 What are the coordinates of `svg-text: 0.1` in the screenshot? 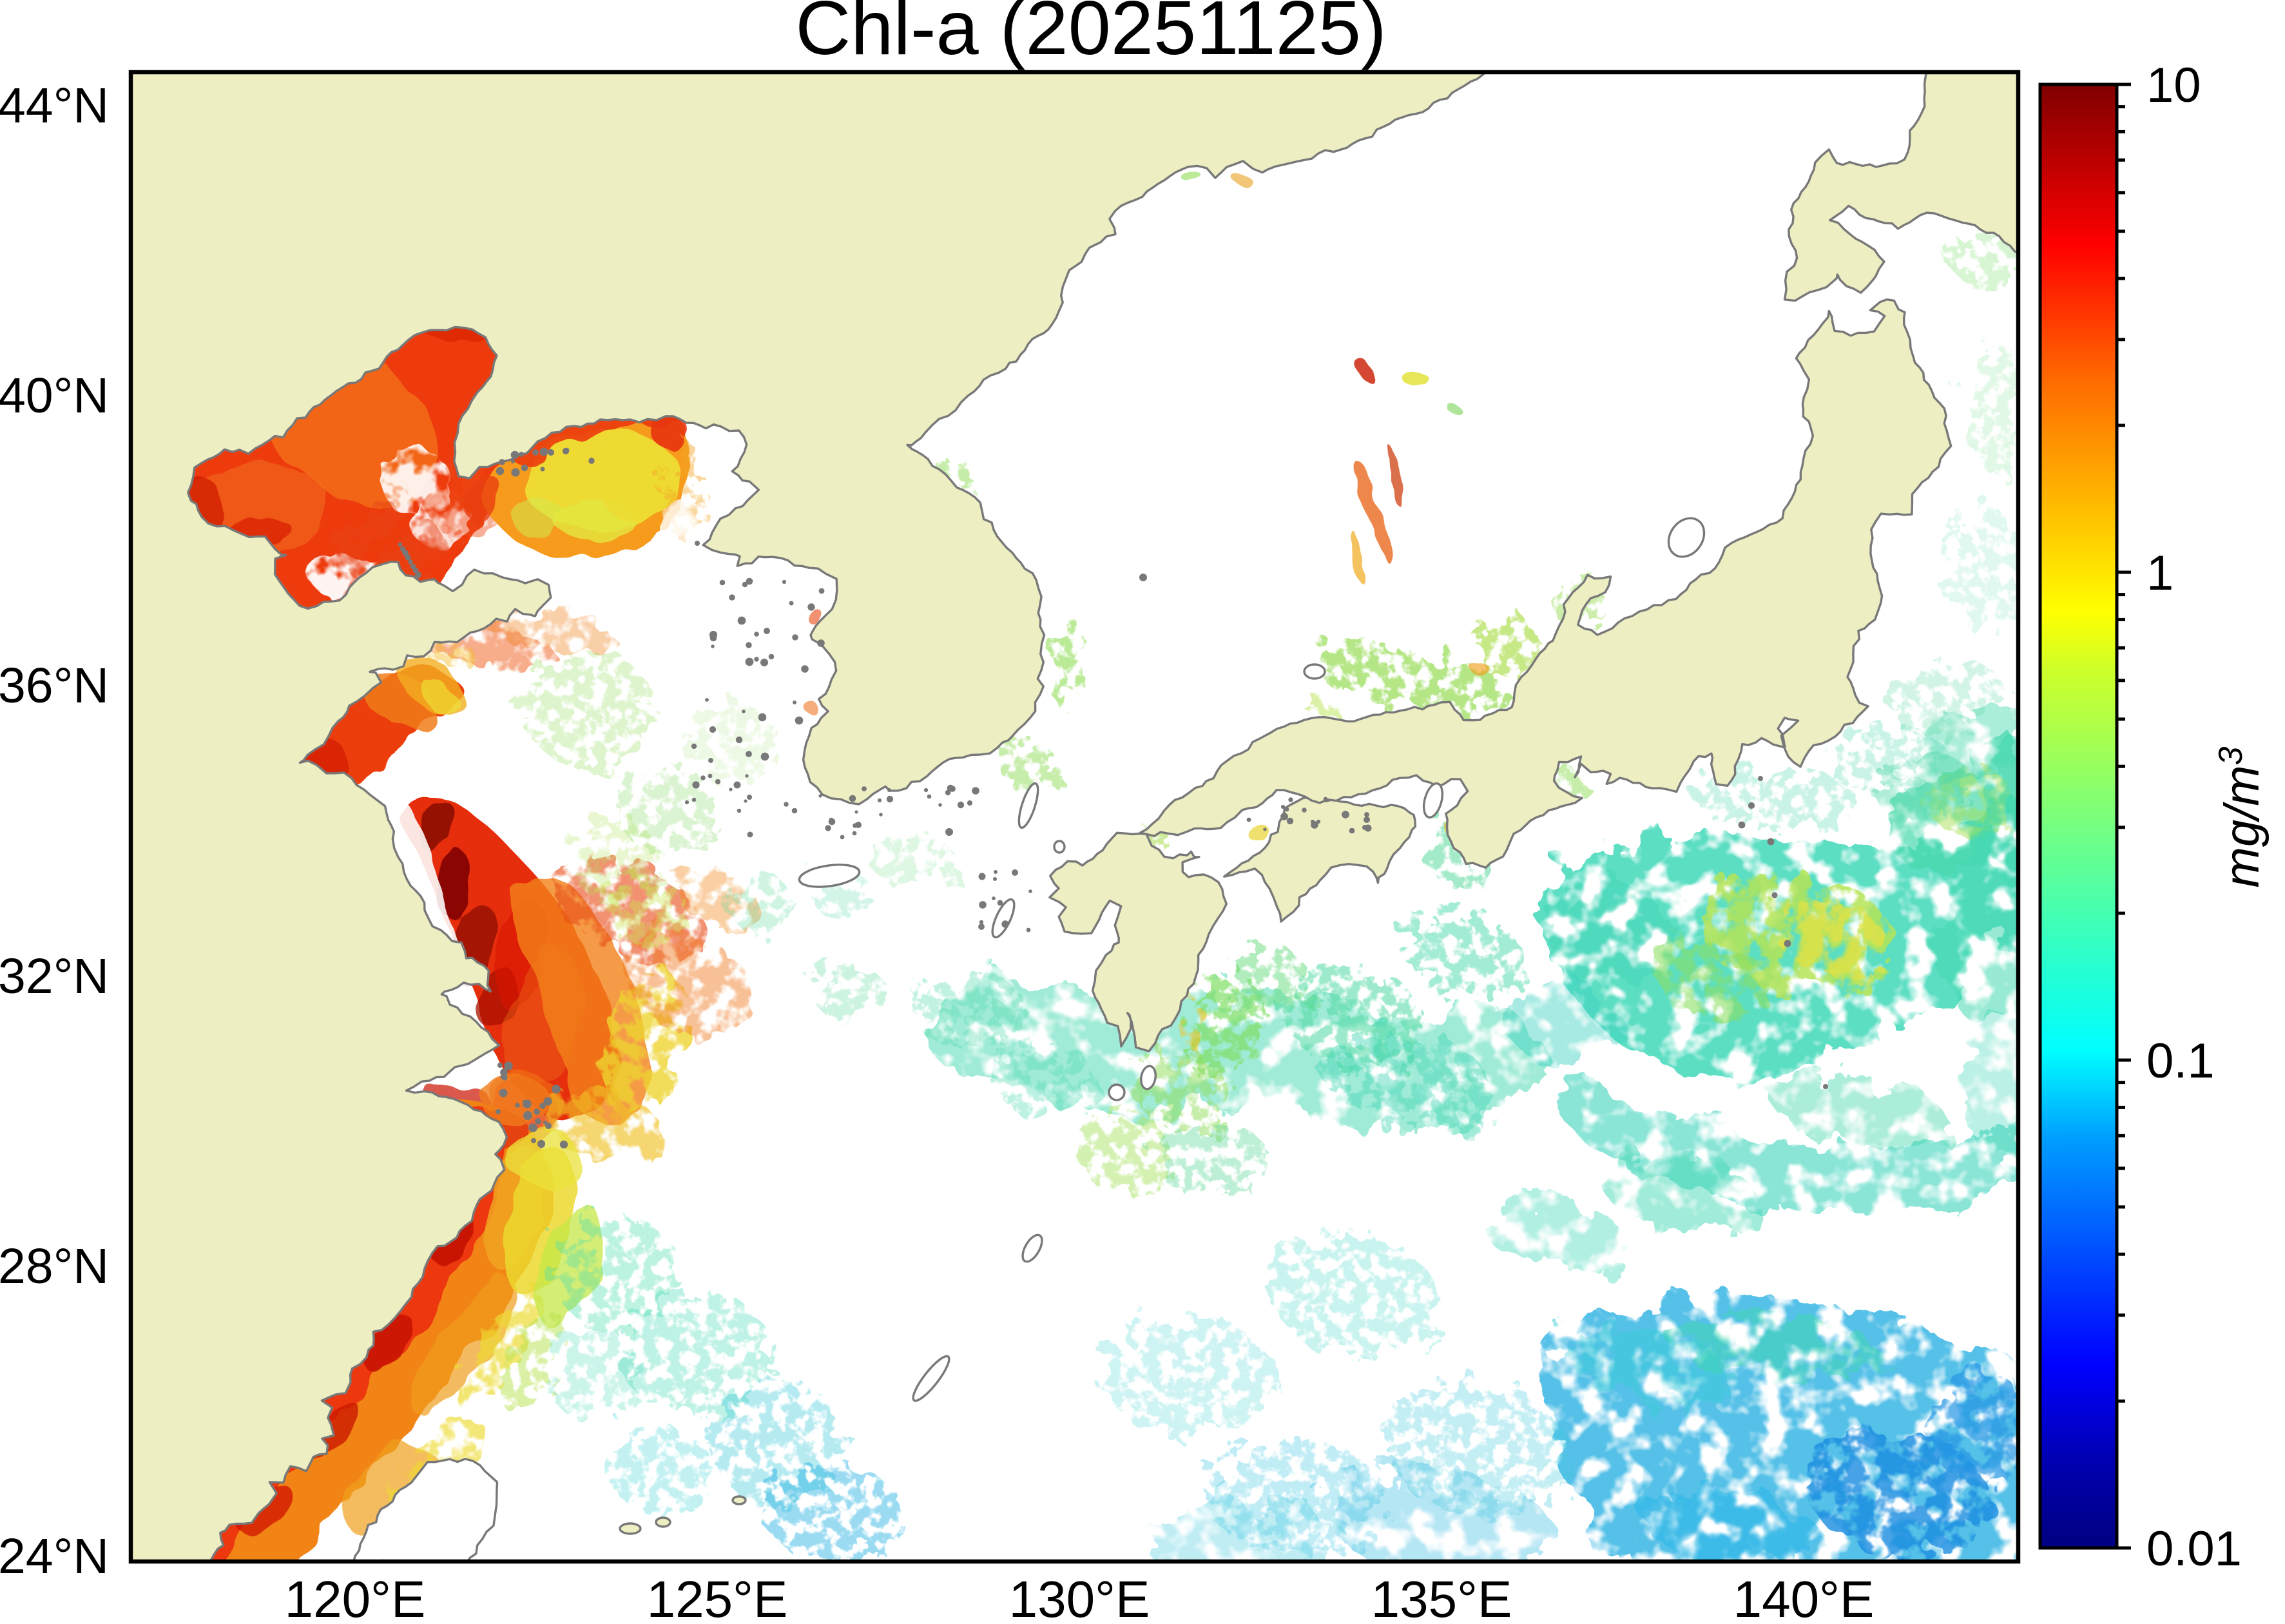 It's located at (2180, 1061).